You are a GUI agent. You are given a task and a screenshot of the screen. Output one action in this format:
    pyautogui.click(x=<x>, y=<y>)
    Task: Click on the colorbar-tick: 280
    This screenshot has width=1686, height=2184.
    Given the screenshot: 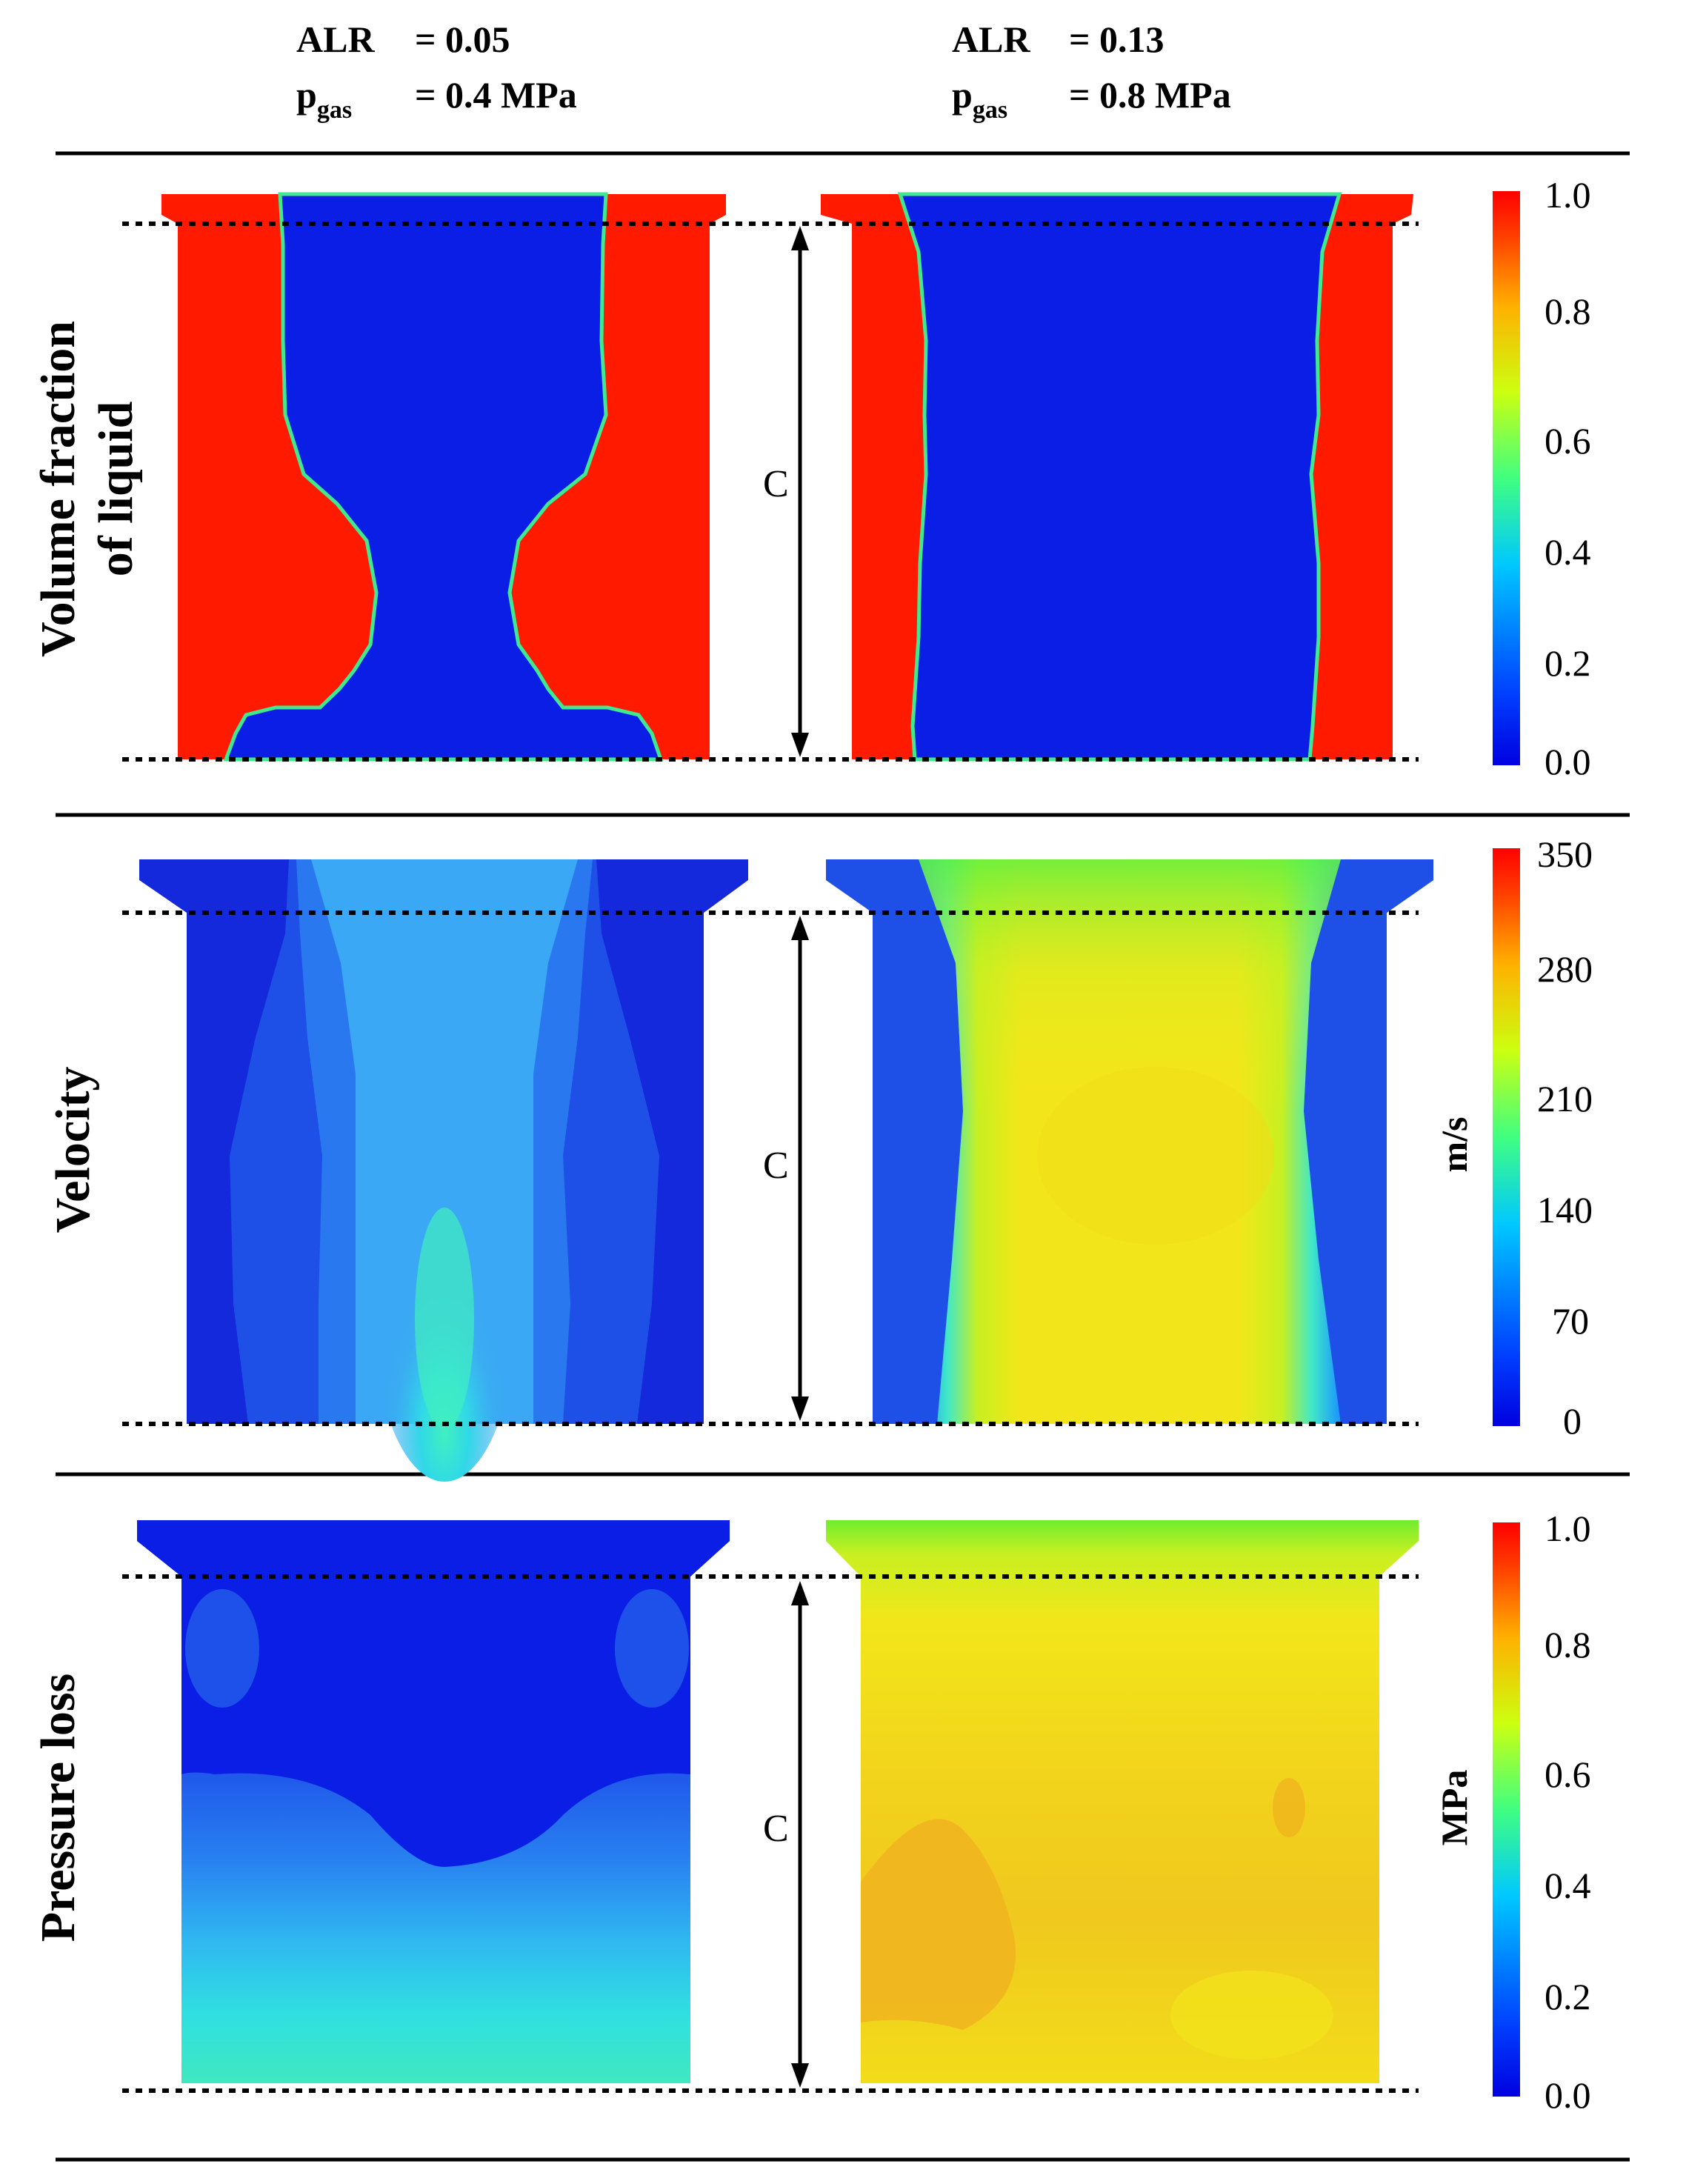 What is the action you would take?
    pyautogui.click(x=1565, y=969)
    